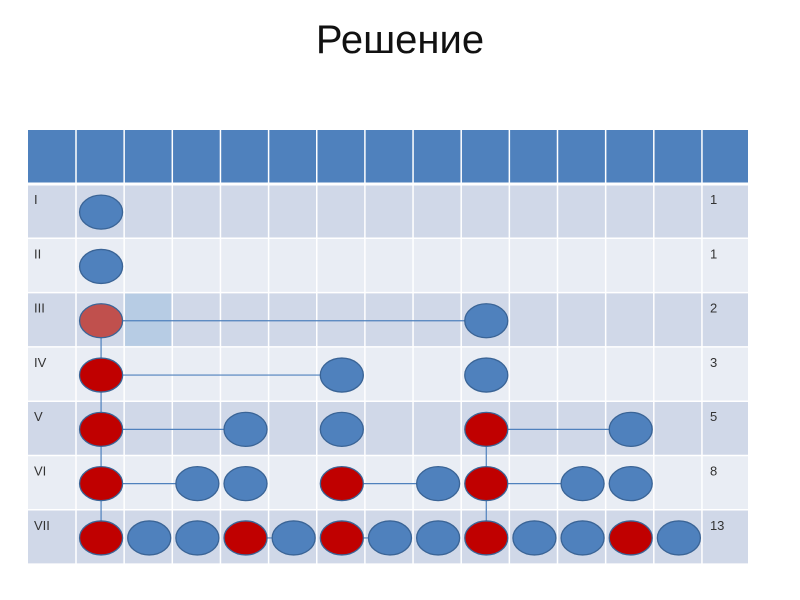 This screenshot has height=600, width=800. Describe the element at coordinates (40, 471) in the screenshot. I see `row-label: VI` at that location.